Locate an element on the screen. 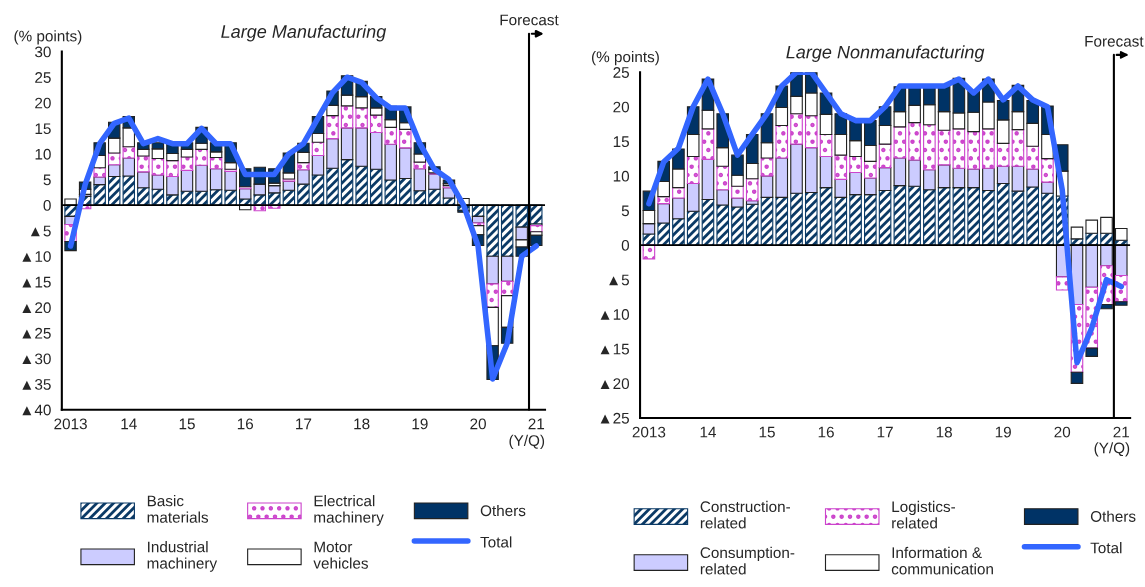  y-tick-label: ▲40 is located at coordinates (36, 410).